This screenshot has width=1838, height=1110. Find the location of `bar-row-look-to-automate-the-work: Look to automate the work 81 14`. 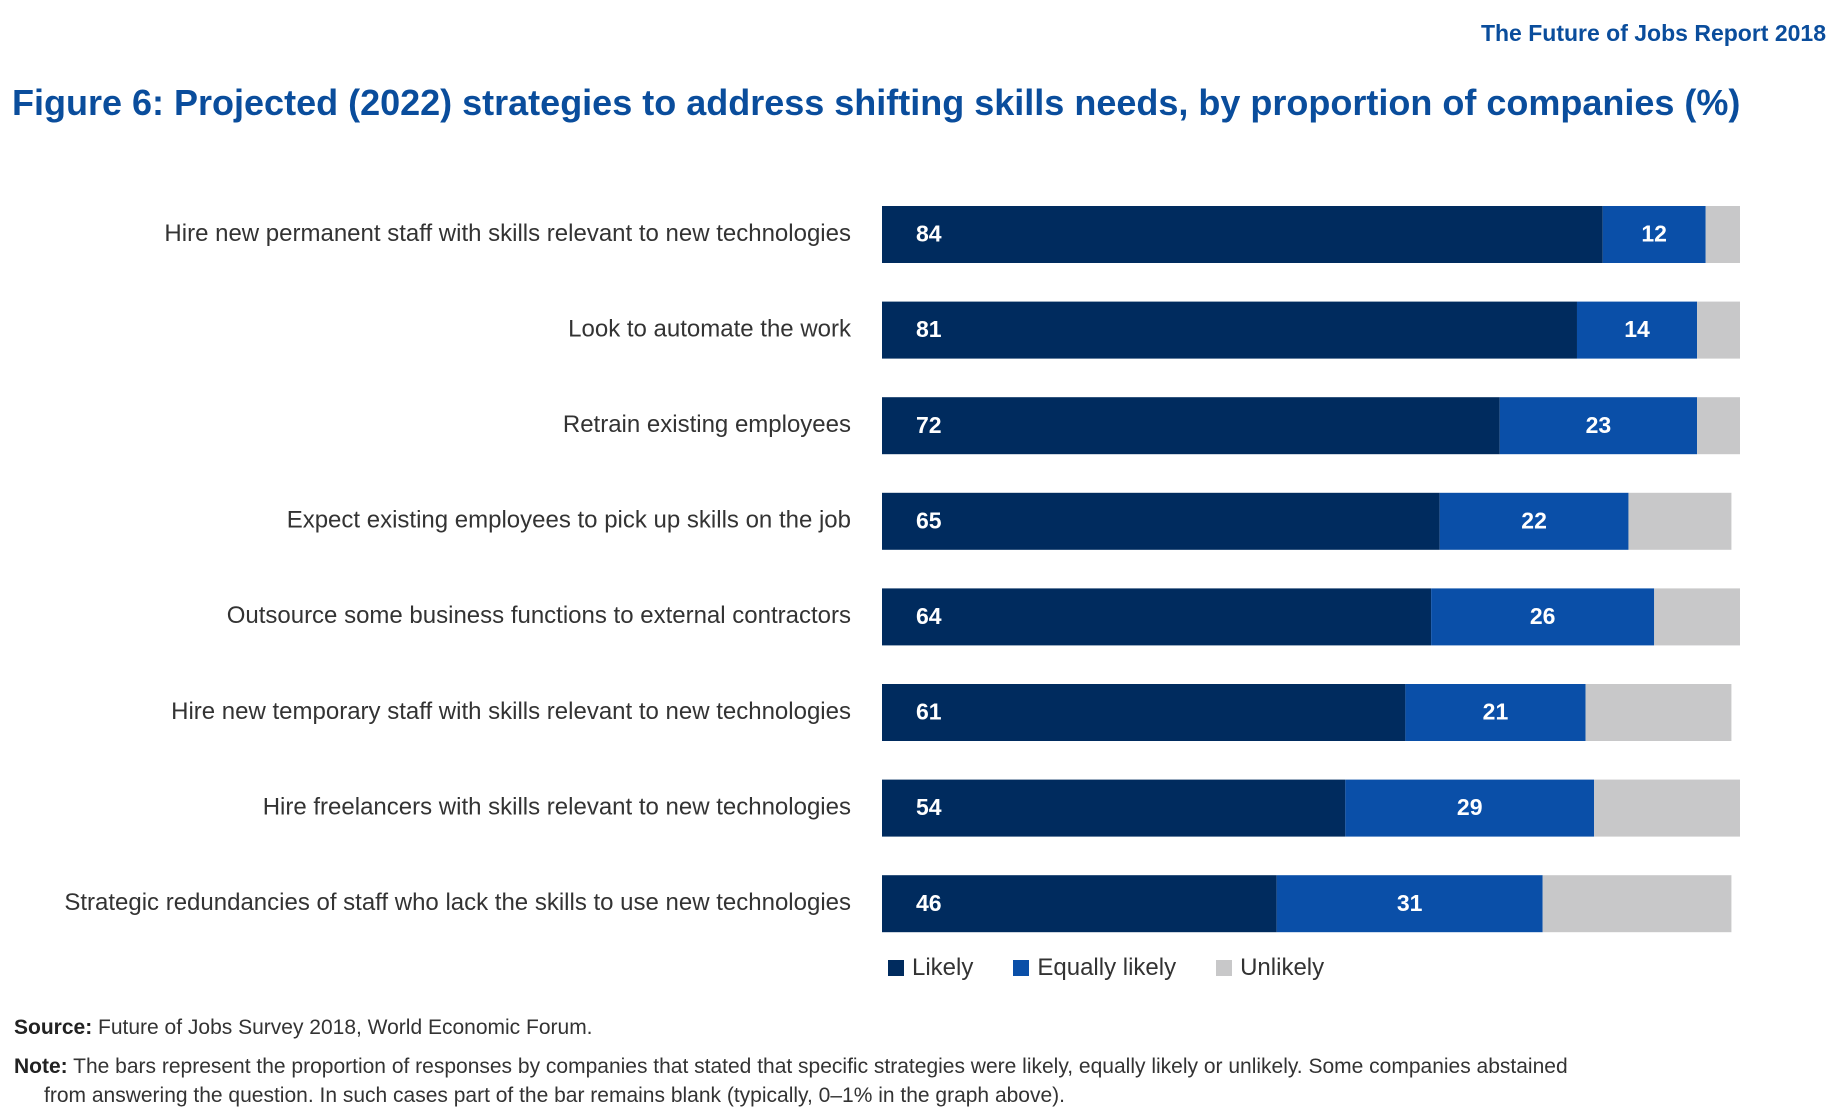

bar-row-look-to-automate-the-work: Look to automate the work 81 14 is located at coordinates (1154, 330).